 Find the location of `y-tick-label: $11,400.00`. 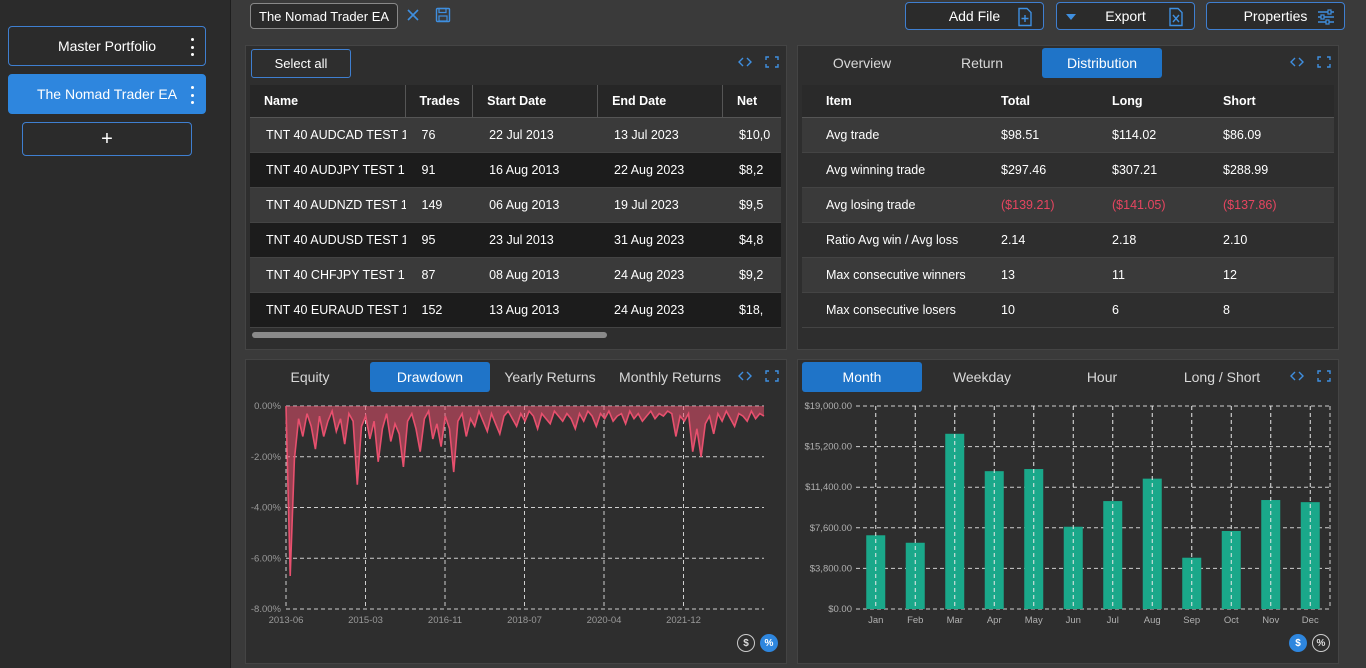

y-tick-label: $11,400.00 is located at coordinates (828, 487).